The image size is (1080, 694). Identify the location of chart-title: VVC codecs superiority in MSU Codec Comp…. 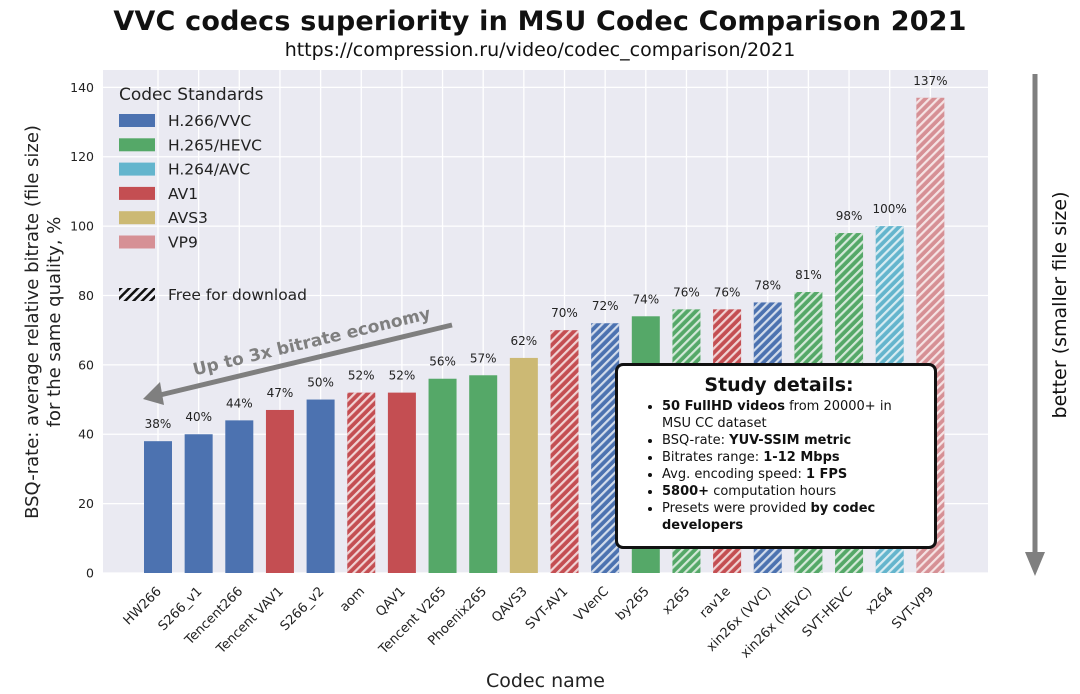
(540, 21).